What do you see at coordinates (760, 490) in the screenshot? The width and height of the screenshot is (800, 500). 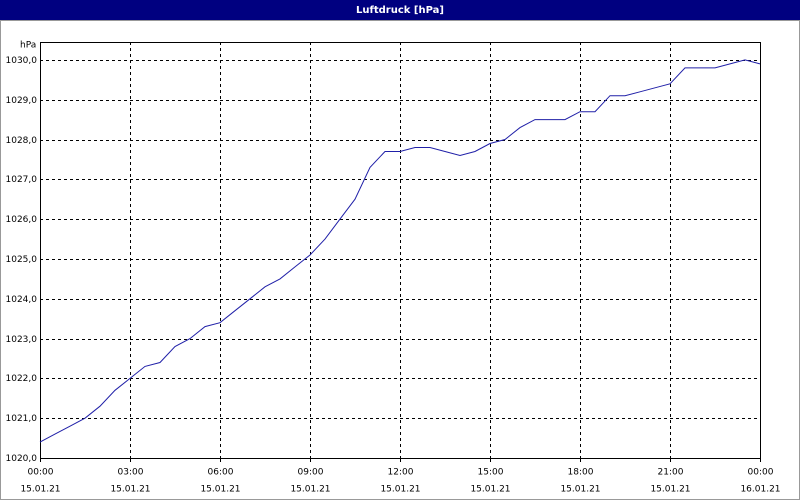 I see `x-tick-date: 16.01.21` at bounding box center [760, 490].